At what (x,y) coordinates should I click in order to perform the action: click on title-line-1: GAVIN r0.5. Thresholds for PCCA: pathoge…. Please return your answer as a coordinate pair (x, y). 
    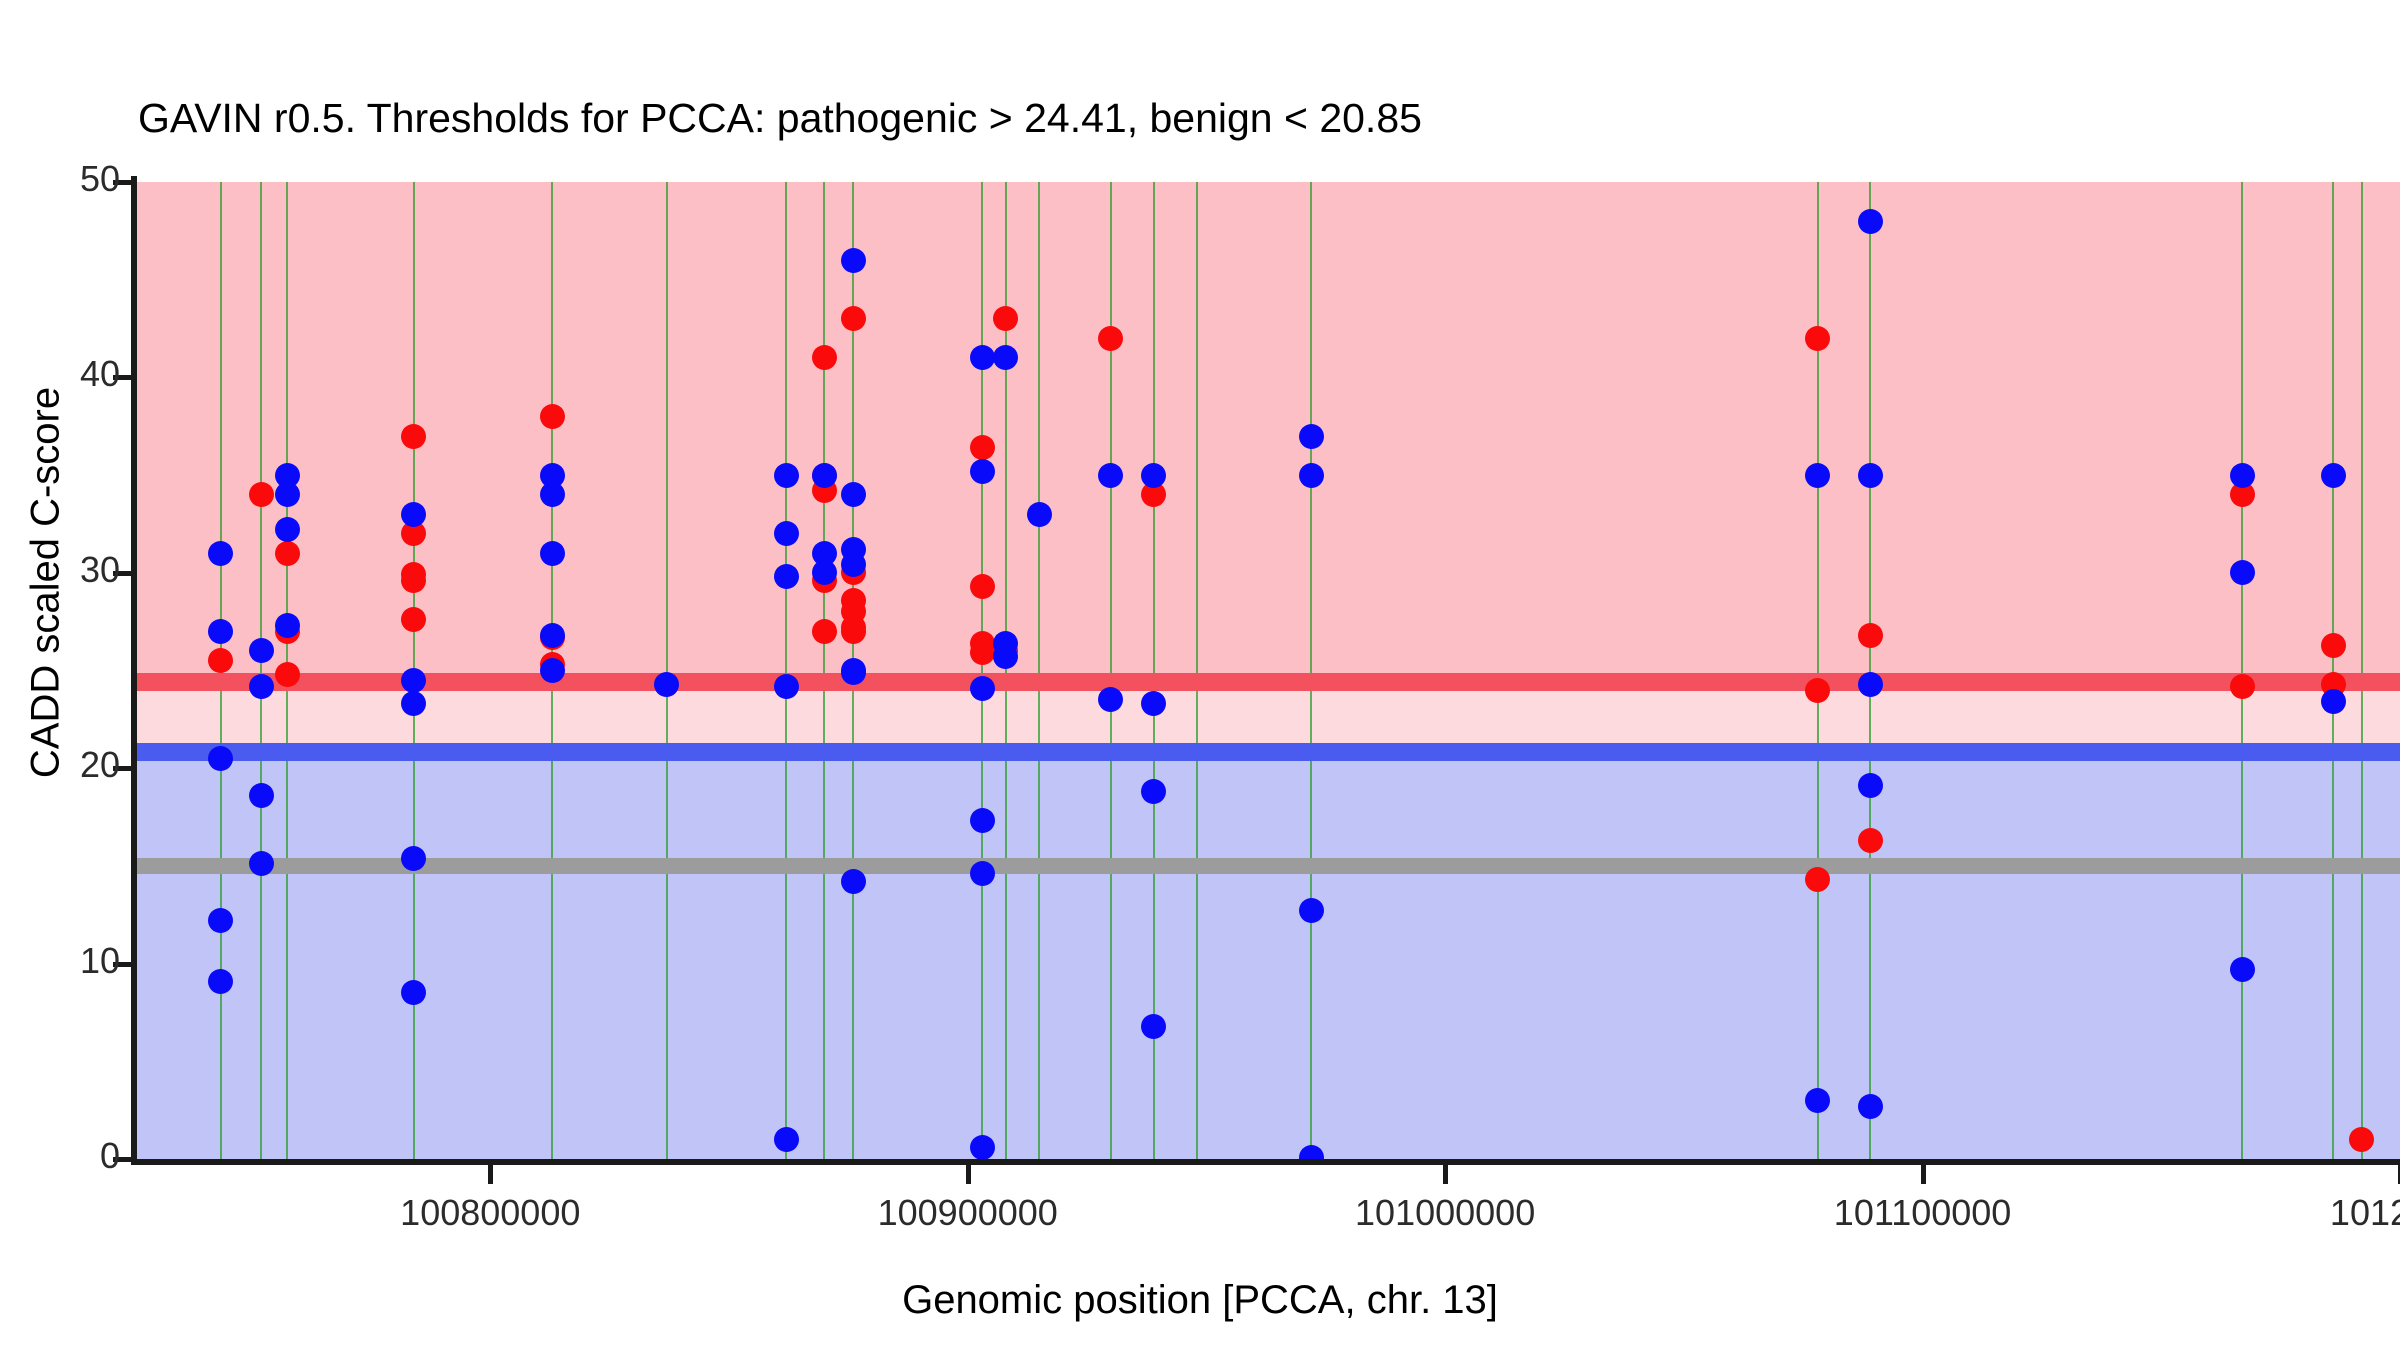
    Looking at the image, I should click on (780, 118).